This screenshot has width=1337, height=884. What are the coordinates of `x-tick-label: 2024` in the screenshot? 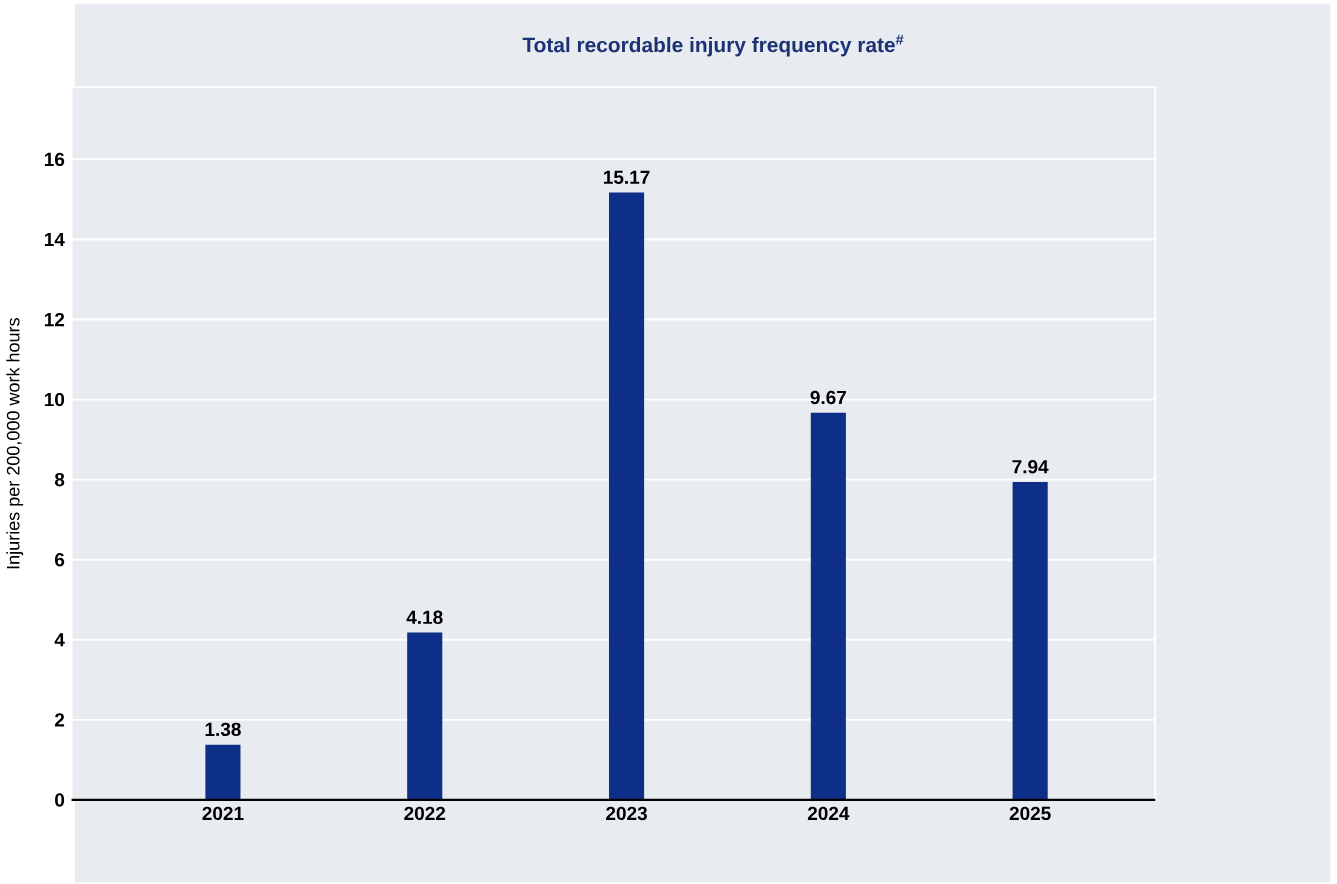 It's located at (828, 813).